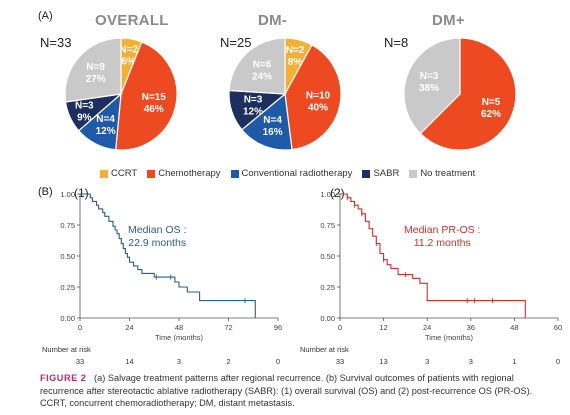  Describe the element at coordinates (273, 20) in the screenshot. I see `pie-title-dm-neg: DM-` at that location.